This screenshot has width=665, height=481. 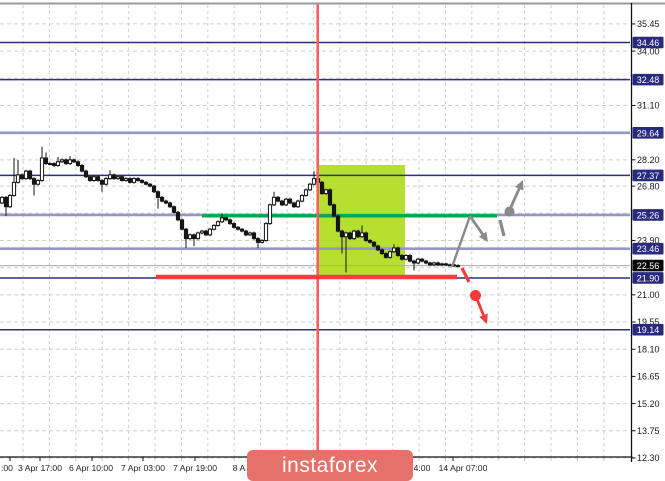 I want to click on price-tick-label: 13.75, so click(x=648, y=431).